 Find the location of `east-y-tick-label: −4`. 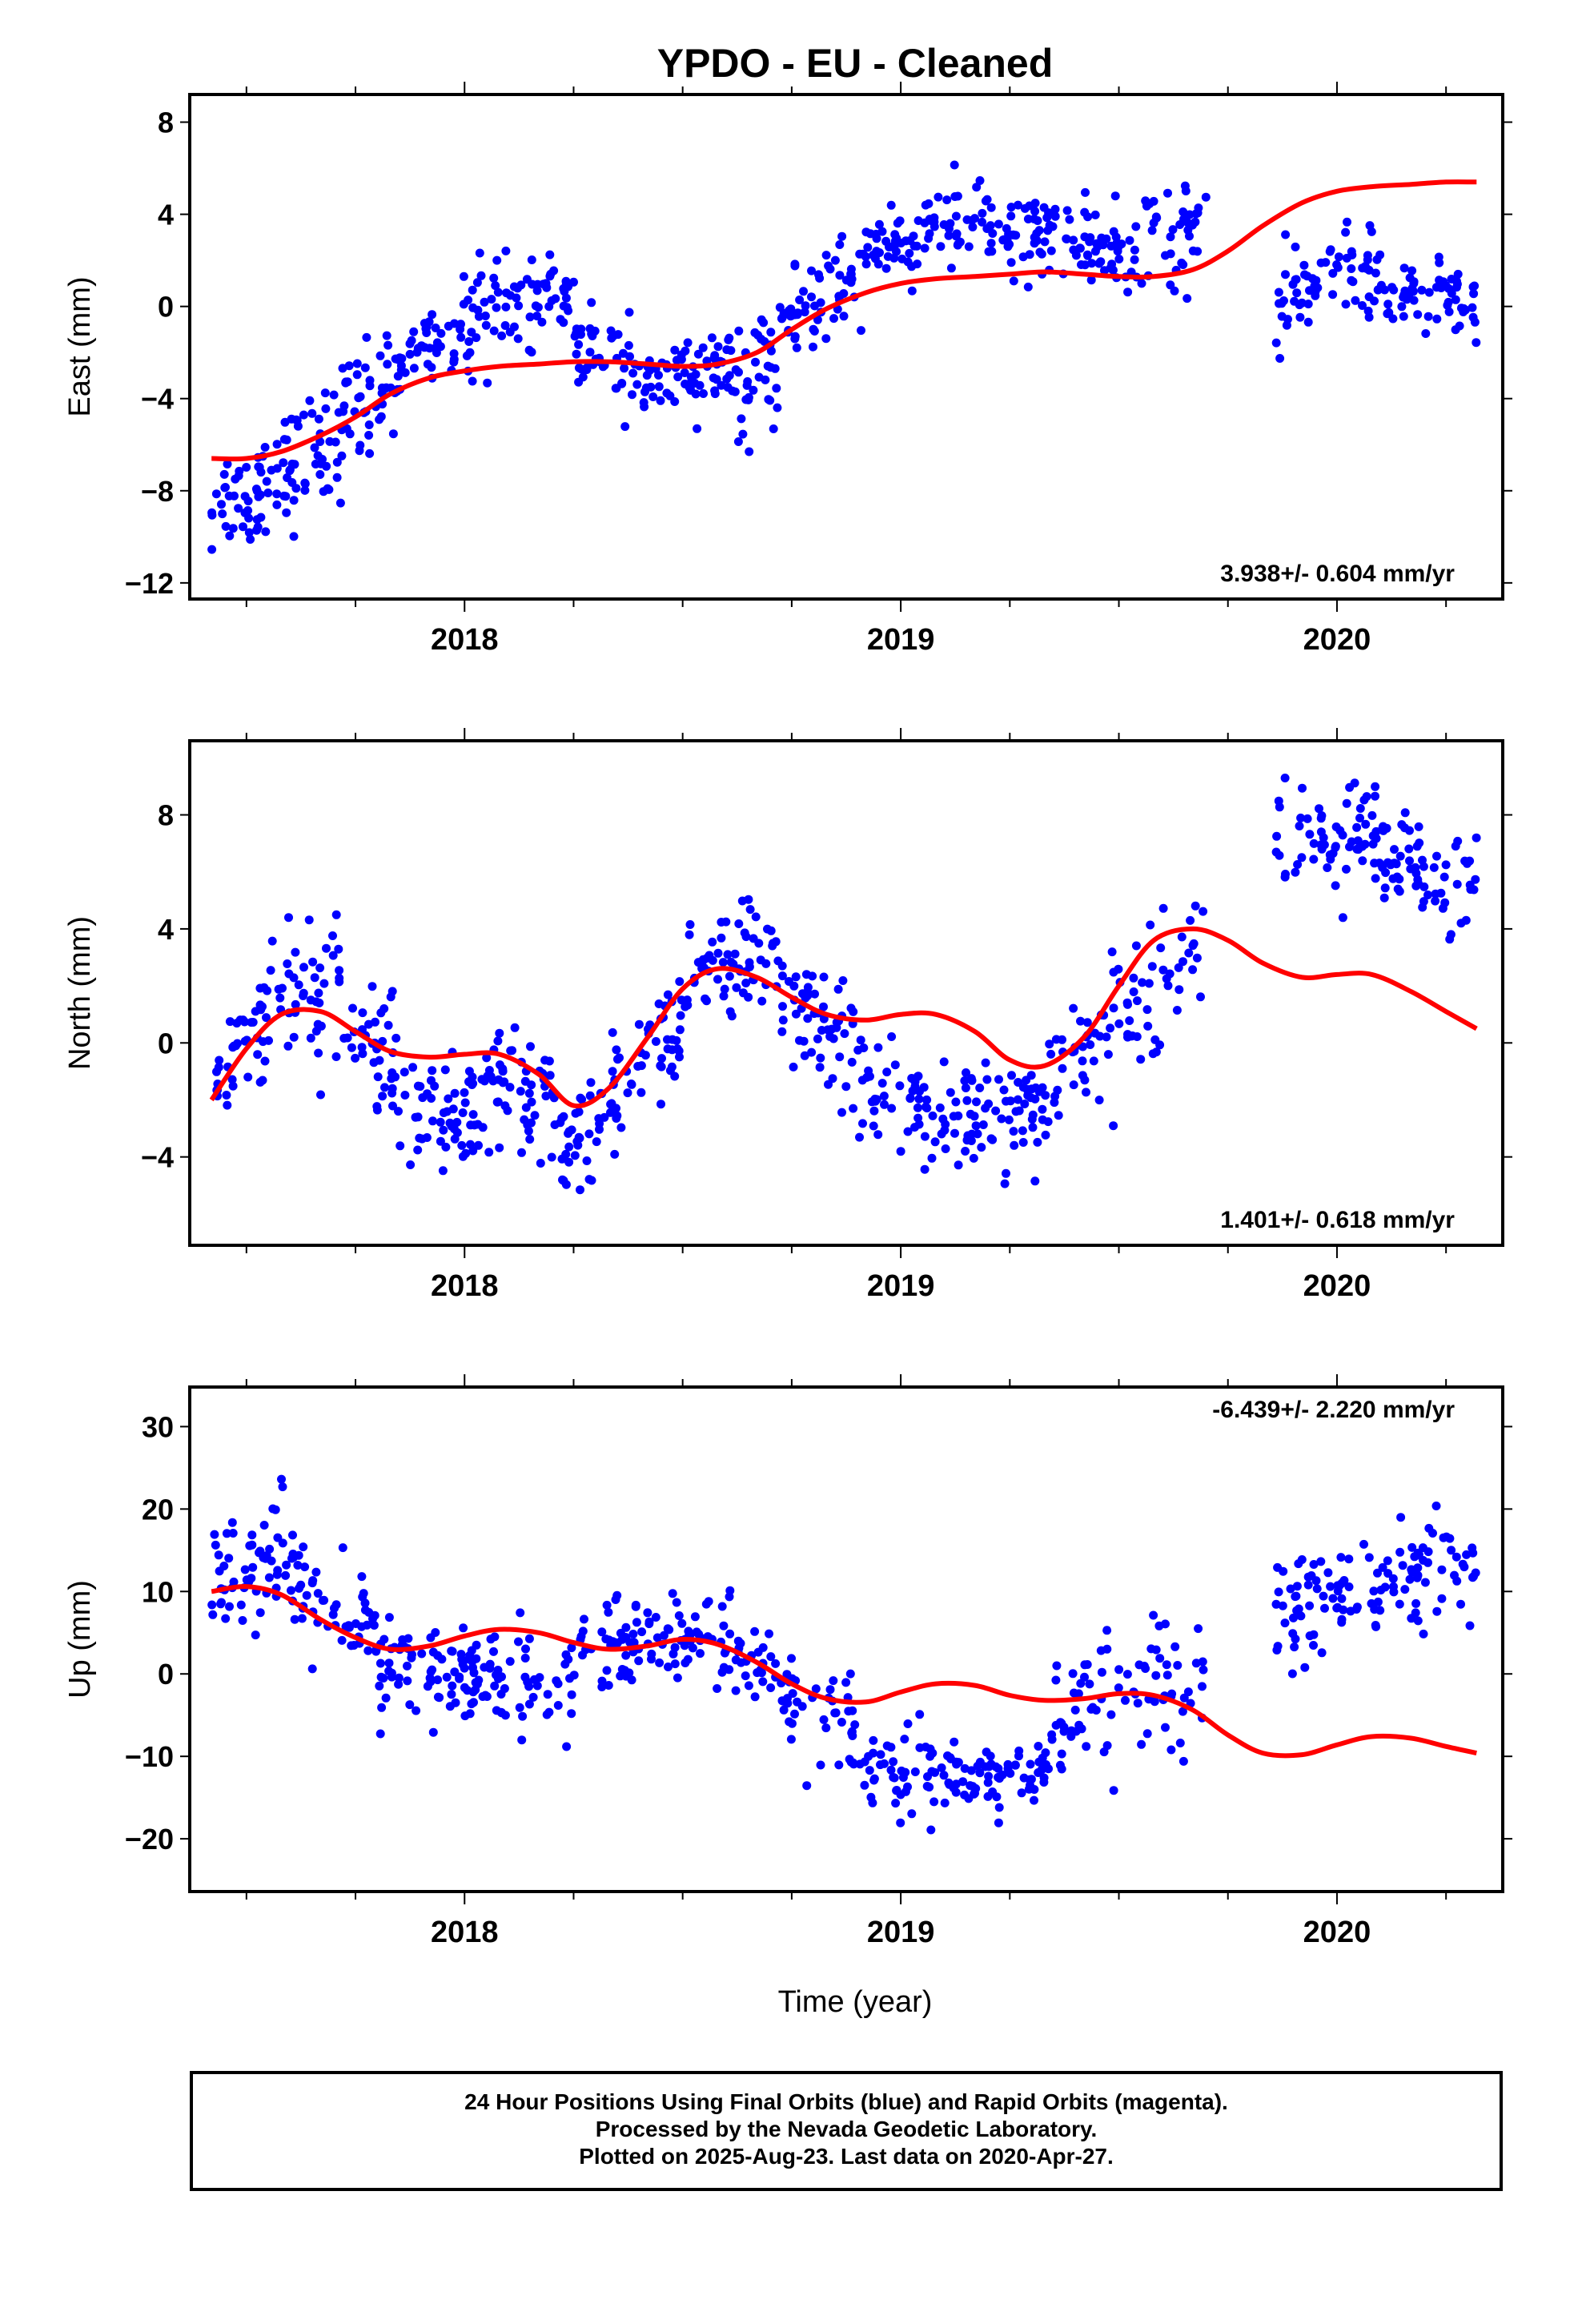

east-y-tick-label: −4 is located at coordinates (157, 399).